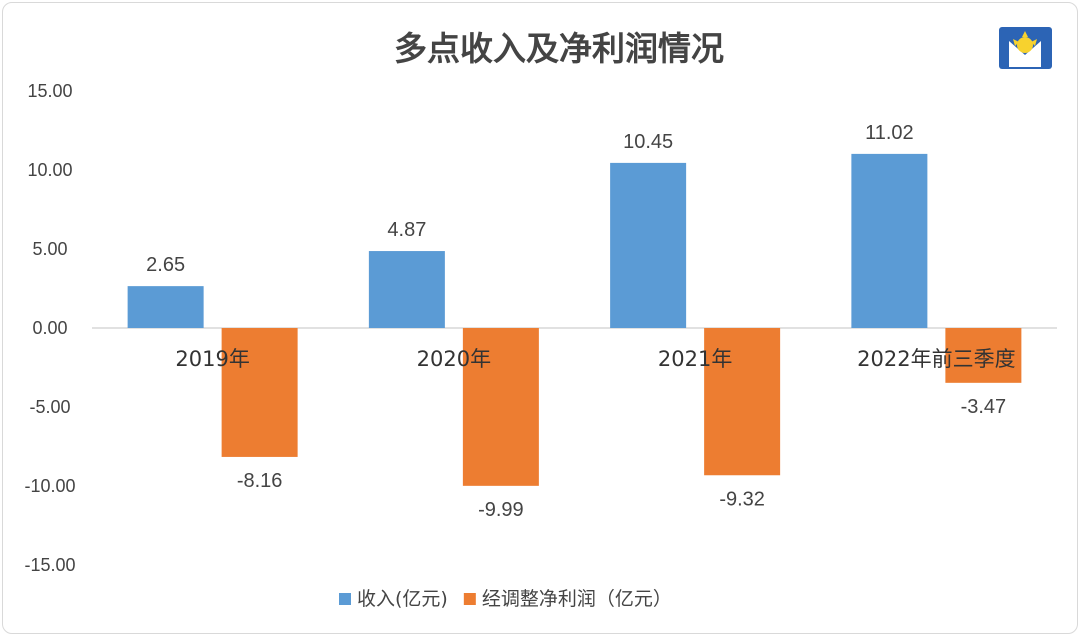 This screenshot has width=1080, height=636. What do you see at coordinates (1025, 48) in the screenshot?
I see `sun-logo-icon` at bounding box center [1025, 48].